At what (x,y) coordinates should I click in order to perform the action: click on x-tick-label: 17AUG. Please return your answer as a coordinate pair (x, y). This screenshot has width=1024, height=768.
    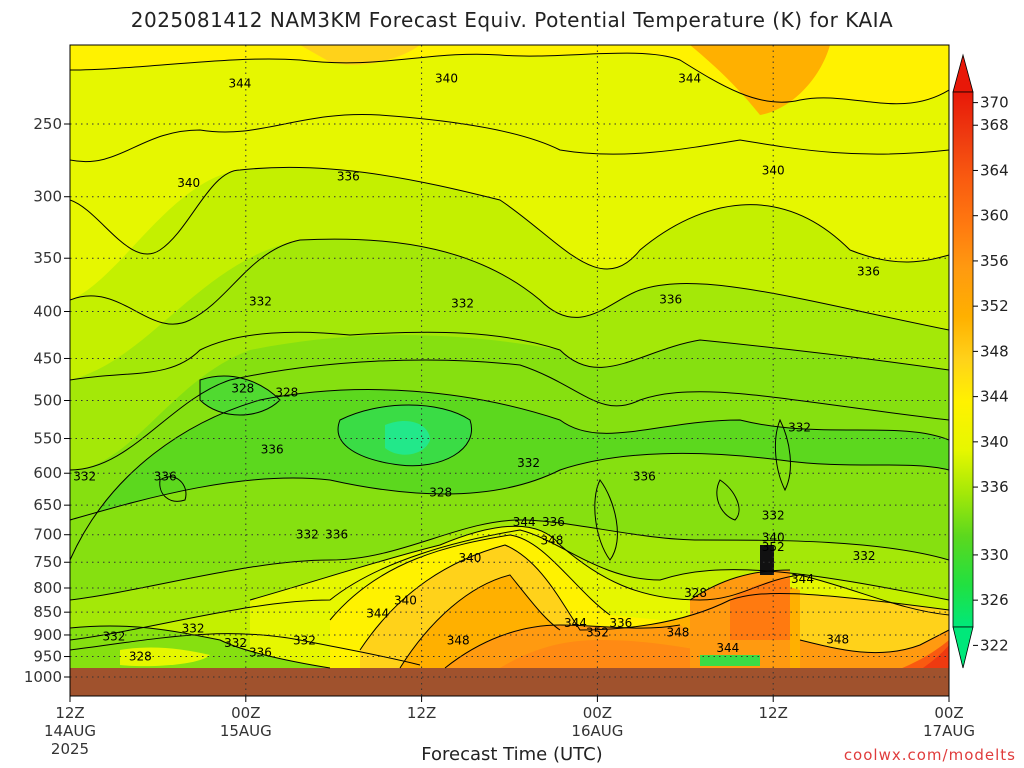
    Looking at the image, I should click on (949, 731).